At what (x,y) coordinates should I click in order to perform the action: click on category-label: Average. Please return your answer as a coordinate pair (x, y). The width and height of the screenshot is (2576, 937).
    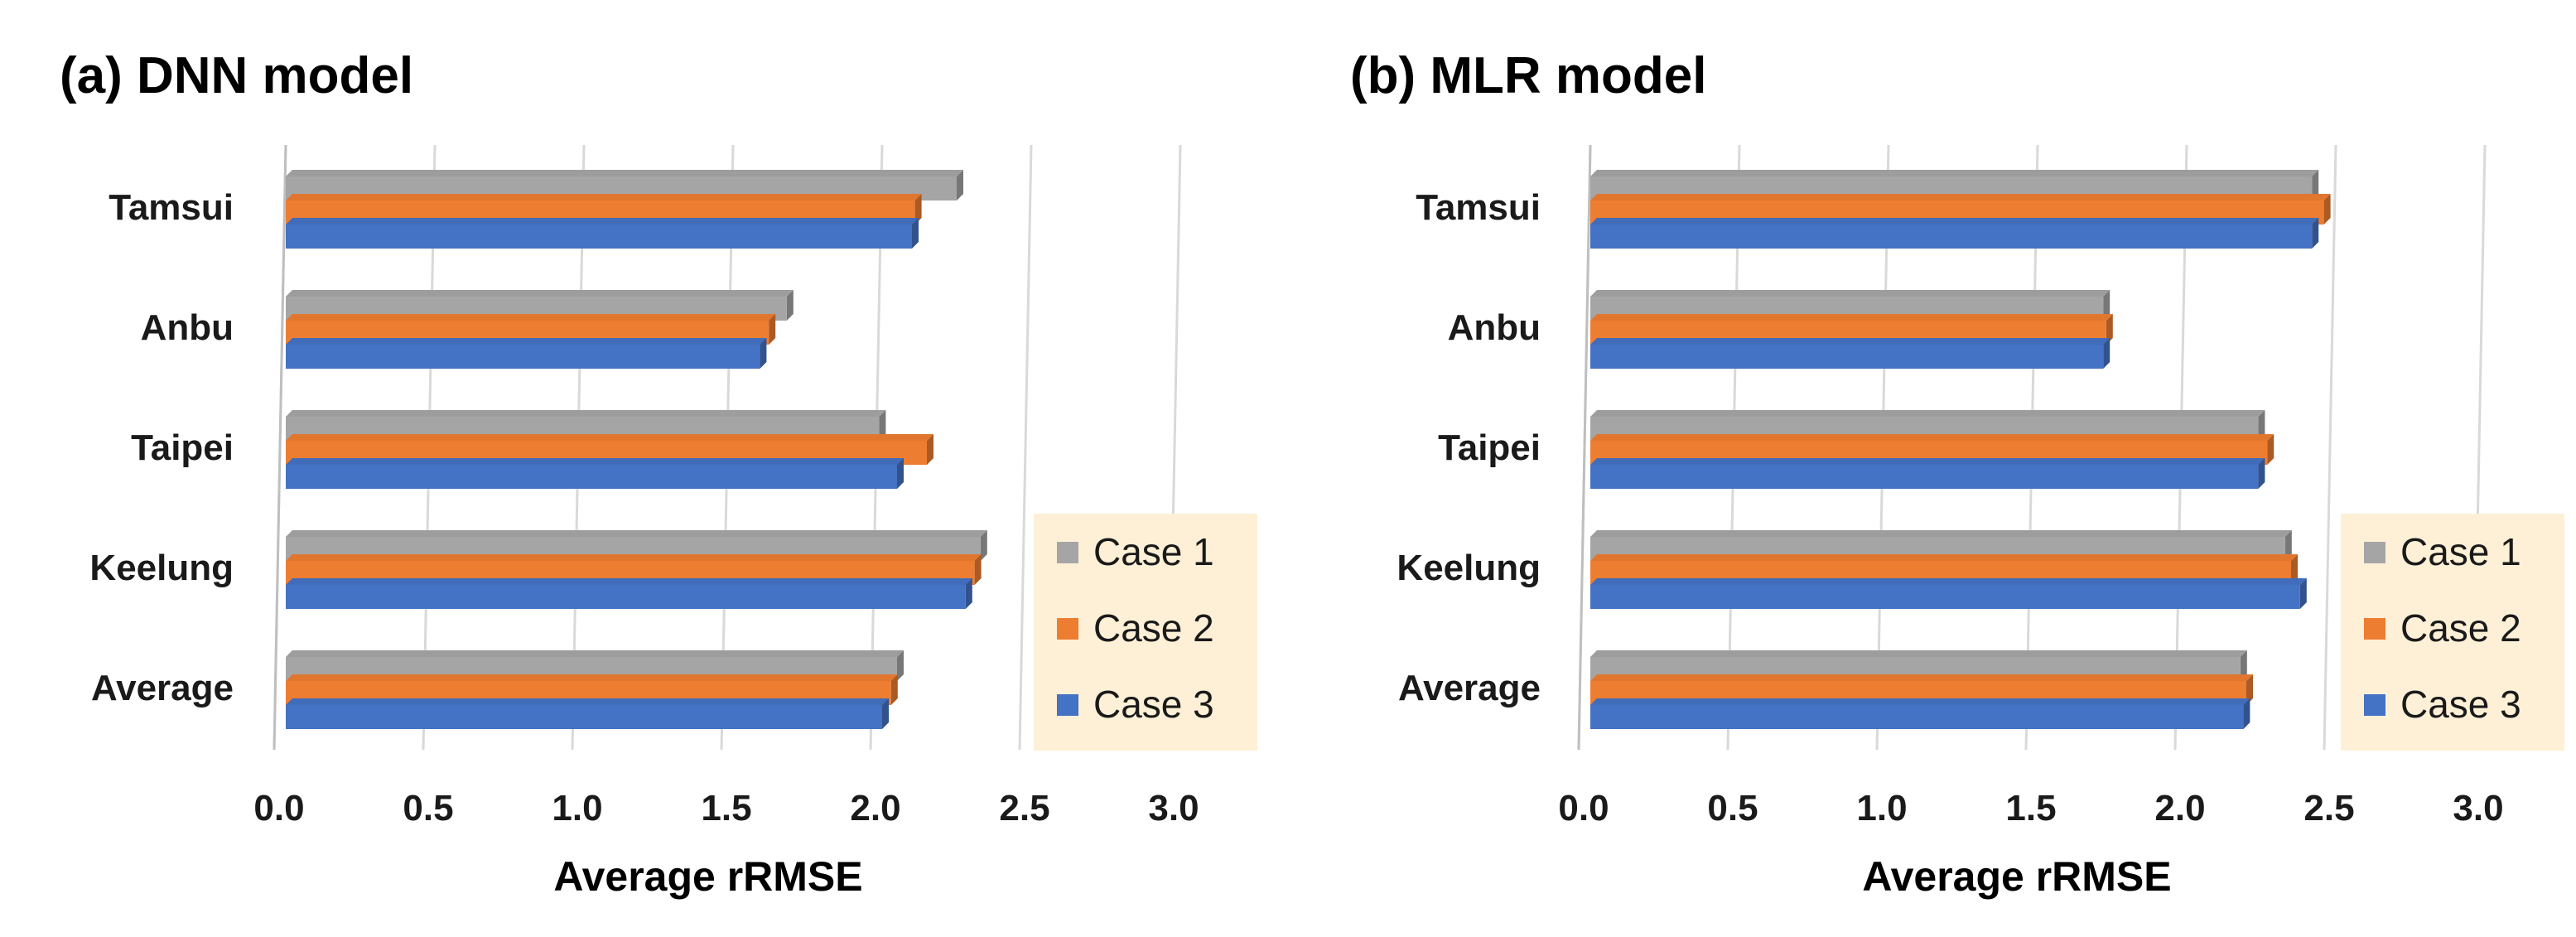
    Looking at the image, I should click on (1469, 688).